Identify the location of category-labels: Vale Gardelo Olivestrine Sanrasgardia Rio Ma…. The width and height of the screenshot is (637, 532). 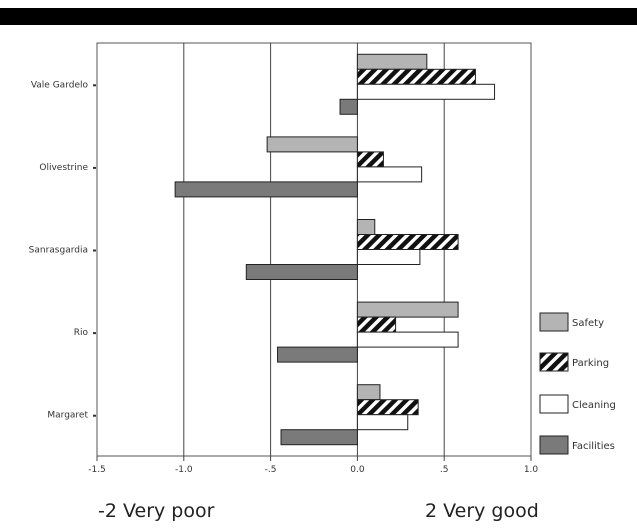
(62, 250).